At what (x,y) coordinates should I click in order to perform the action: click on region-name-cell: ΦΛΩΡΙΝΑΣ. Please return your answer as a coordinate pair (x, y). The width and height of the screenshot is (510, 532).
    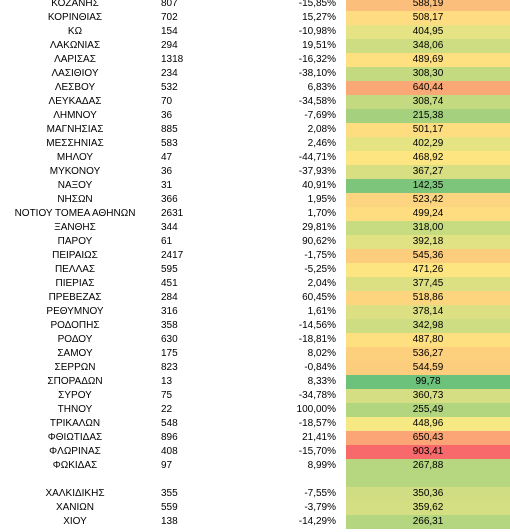
    Looking at the image, I should click on (75, 451).